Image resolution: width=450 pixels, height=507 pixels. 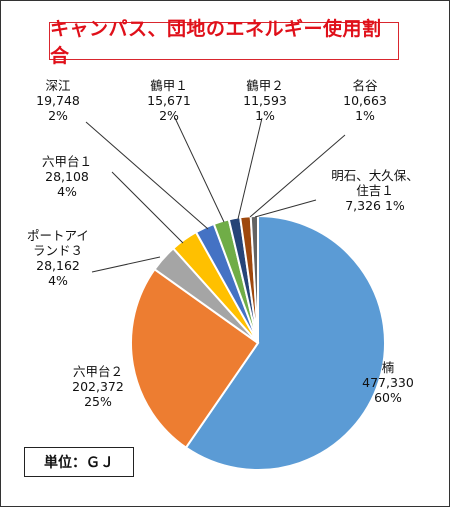 What do you see at coordinates (58, 235) in the screenshot?
I see `slice-label-3-name: ポートアイ` at bounding box center [58, 235].